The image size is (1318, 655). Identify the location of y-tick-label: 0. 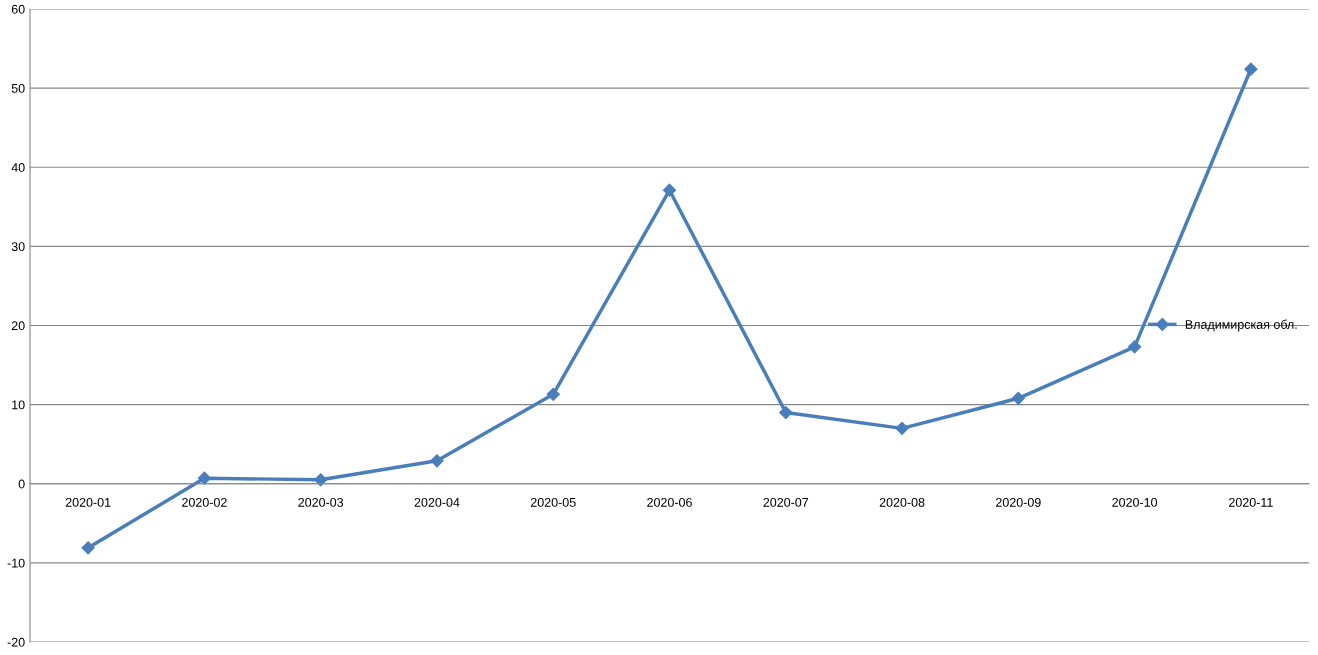
(21, 484).